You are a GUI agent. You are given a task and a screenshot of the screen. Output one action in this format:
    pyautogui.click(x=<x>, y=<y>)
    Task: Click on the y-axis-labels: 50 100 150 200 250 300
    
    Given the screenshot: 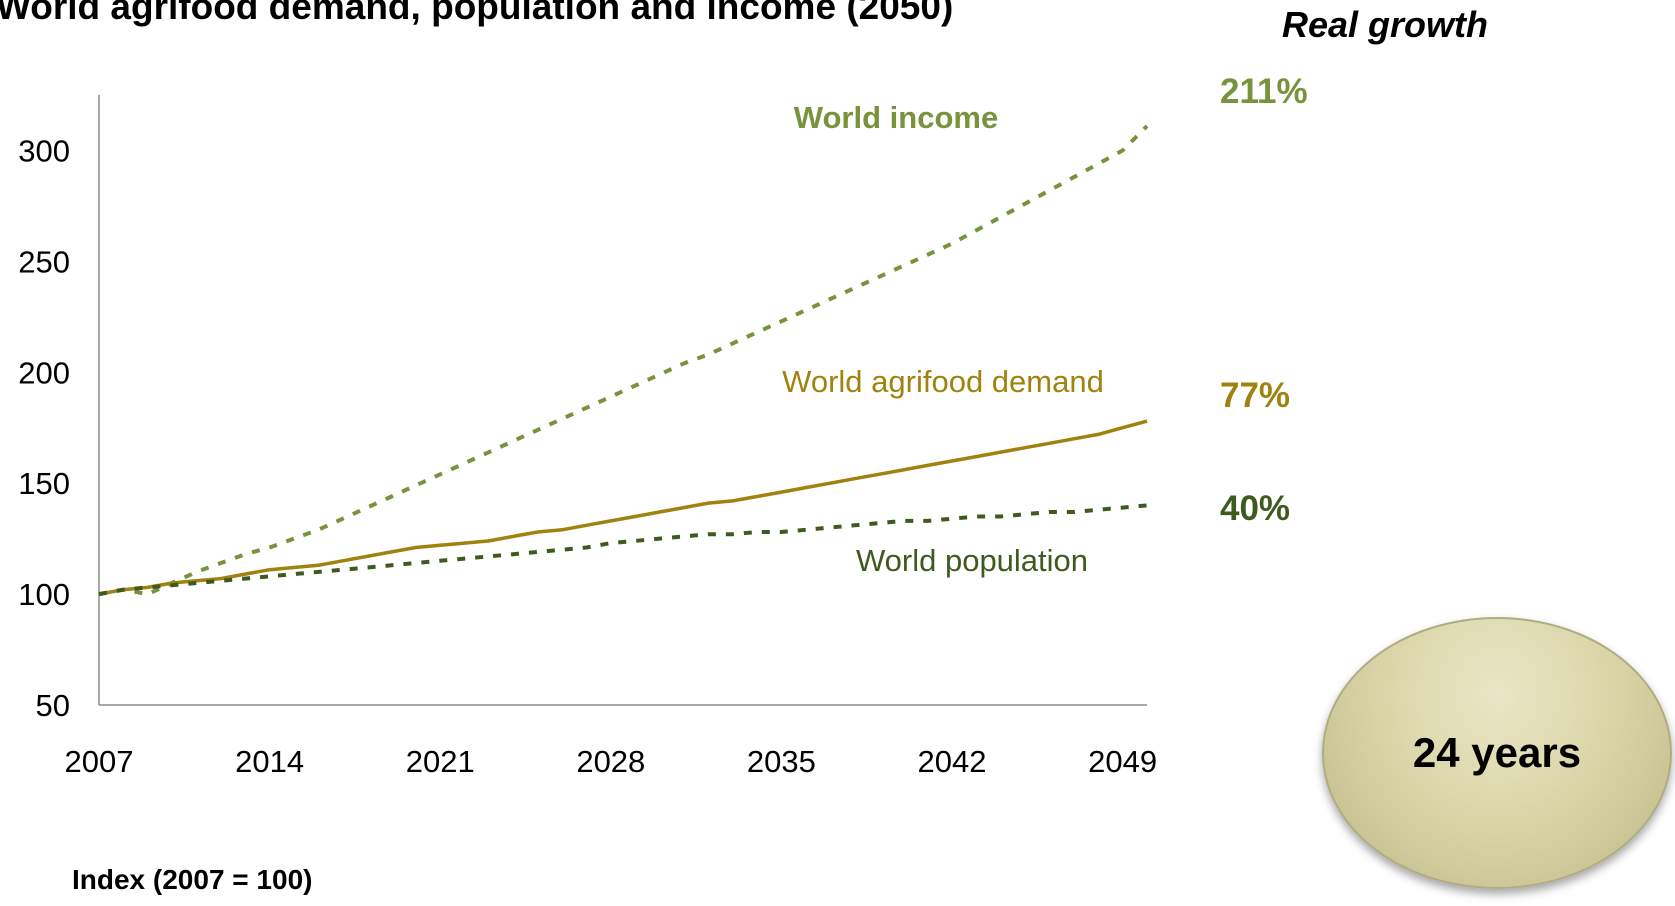 What is the action you would take?
    pyautogui.click(x=44, y=428)
    